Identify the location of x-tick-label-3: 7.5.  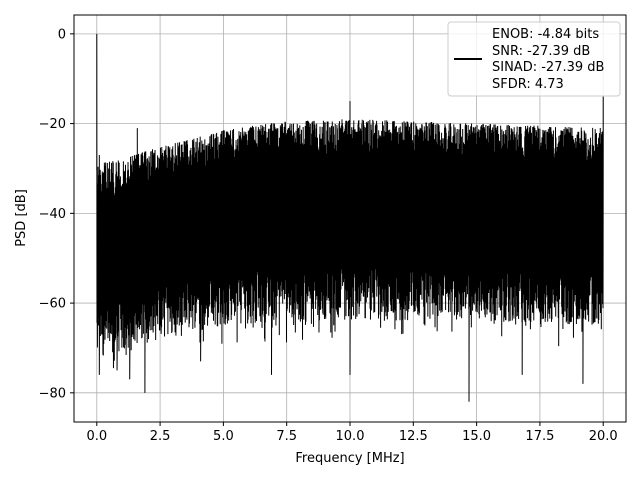
(286, 436).